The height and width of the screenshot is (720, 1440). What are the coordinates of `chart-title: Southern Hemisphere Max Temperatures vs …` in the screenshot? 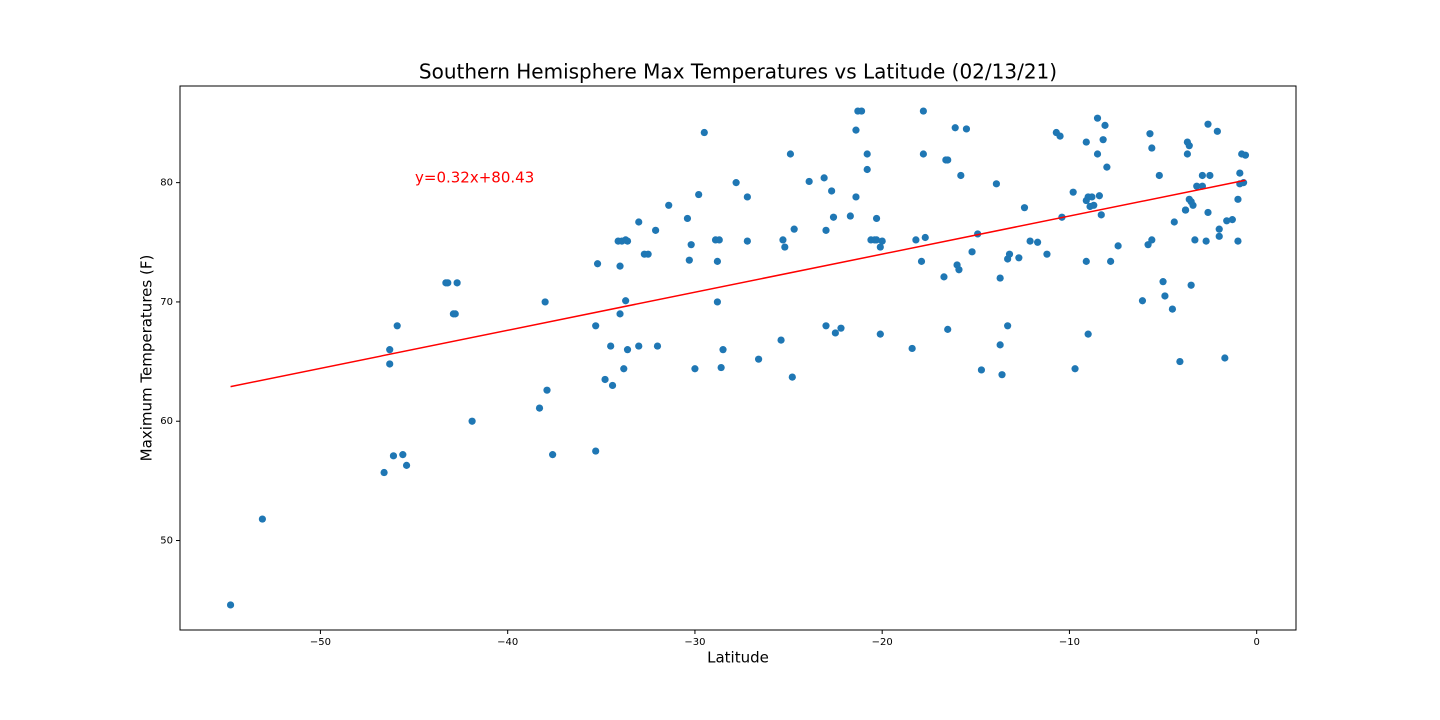 It's located at (738, 72).